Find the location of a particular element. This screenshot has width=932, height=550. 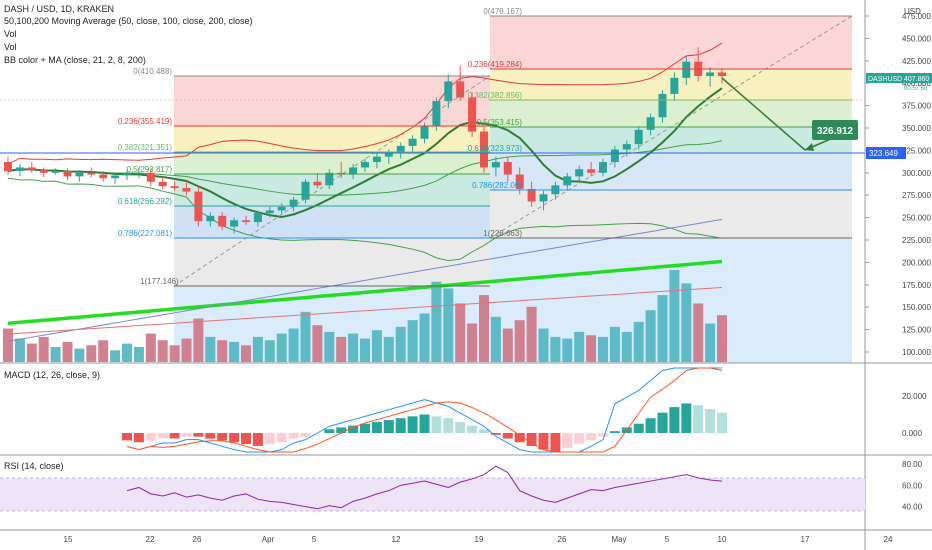

macd-pane is located at coordinates (424, 410).